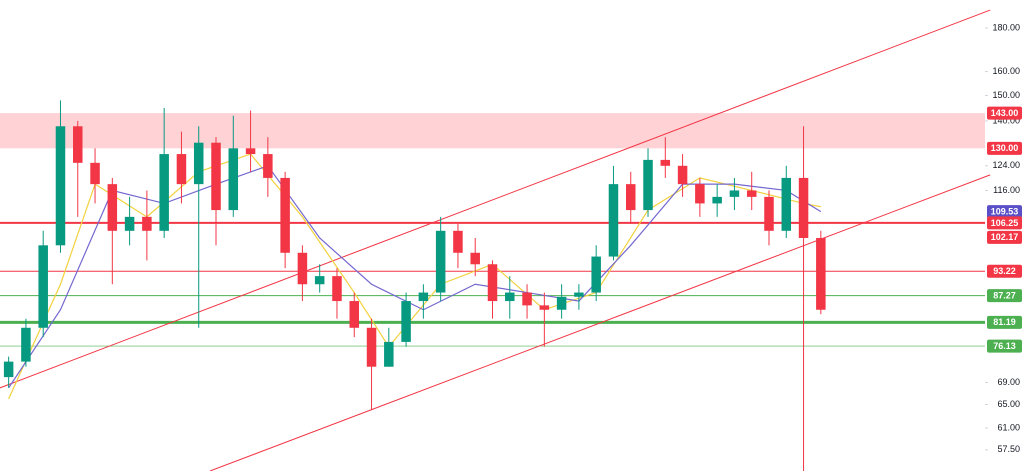  I want to click on price-tag-label: 102.17, so click(1005, 237).